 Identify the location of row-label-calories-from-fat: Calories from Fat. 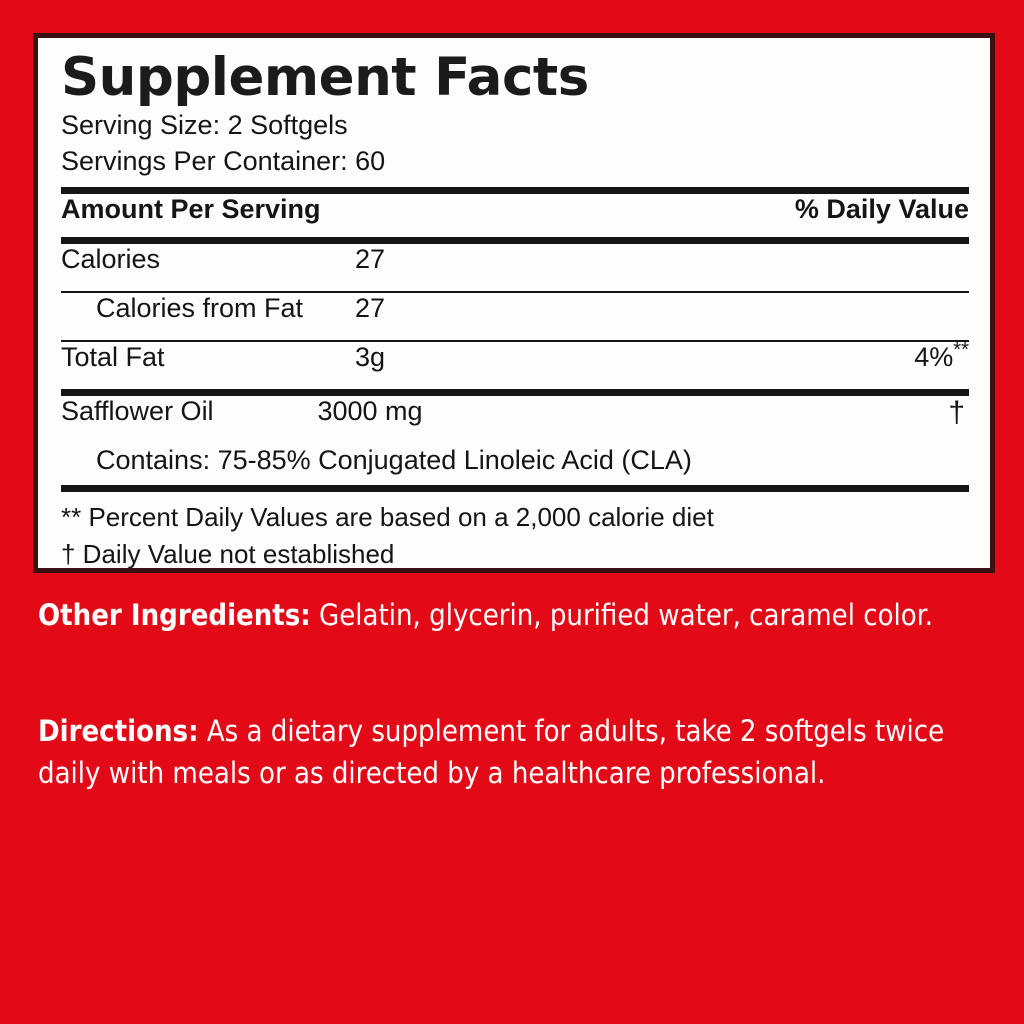
(200, 307).